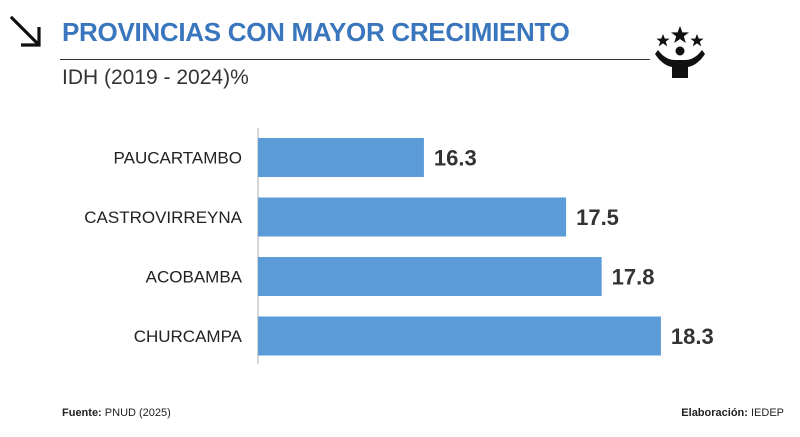 Image resolution: width=800 pixels, height=437 pixels. Describe the element at coordinates (680, 52) in the screenshot. I see `people-stars-icon` at that location.